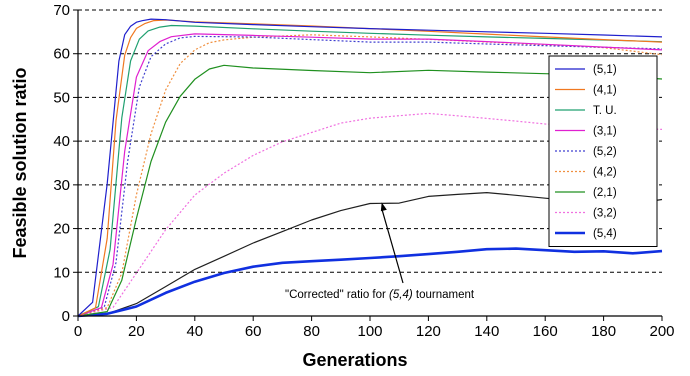 Image resolution: width=690 pixels, height=376 pixels. What do you see at coordinates (380, 251) in the screenshot?
I see `annotation: "Corrected" ratio for (5,4) tournament` at bounding box center [380, 251].